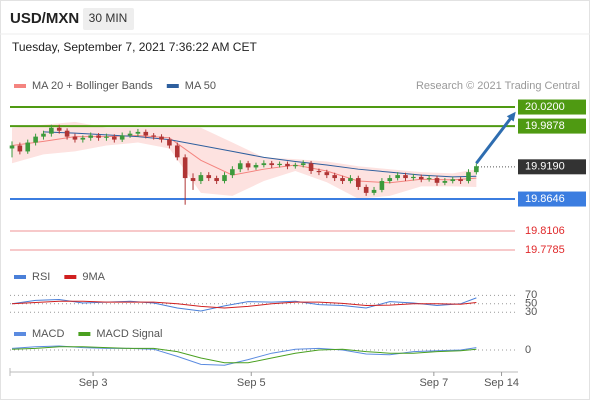  I want to click on credit: Research © 2021 Trading Central, so click(498, 86).